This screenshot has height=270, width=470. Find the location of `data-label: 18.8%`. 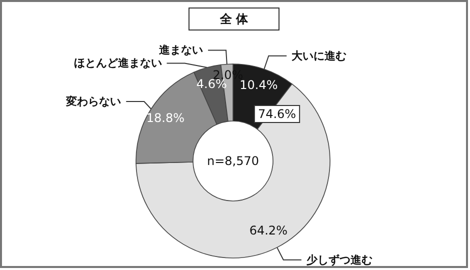

data-label: 18.8% is located at coordinates (165, 118).